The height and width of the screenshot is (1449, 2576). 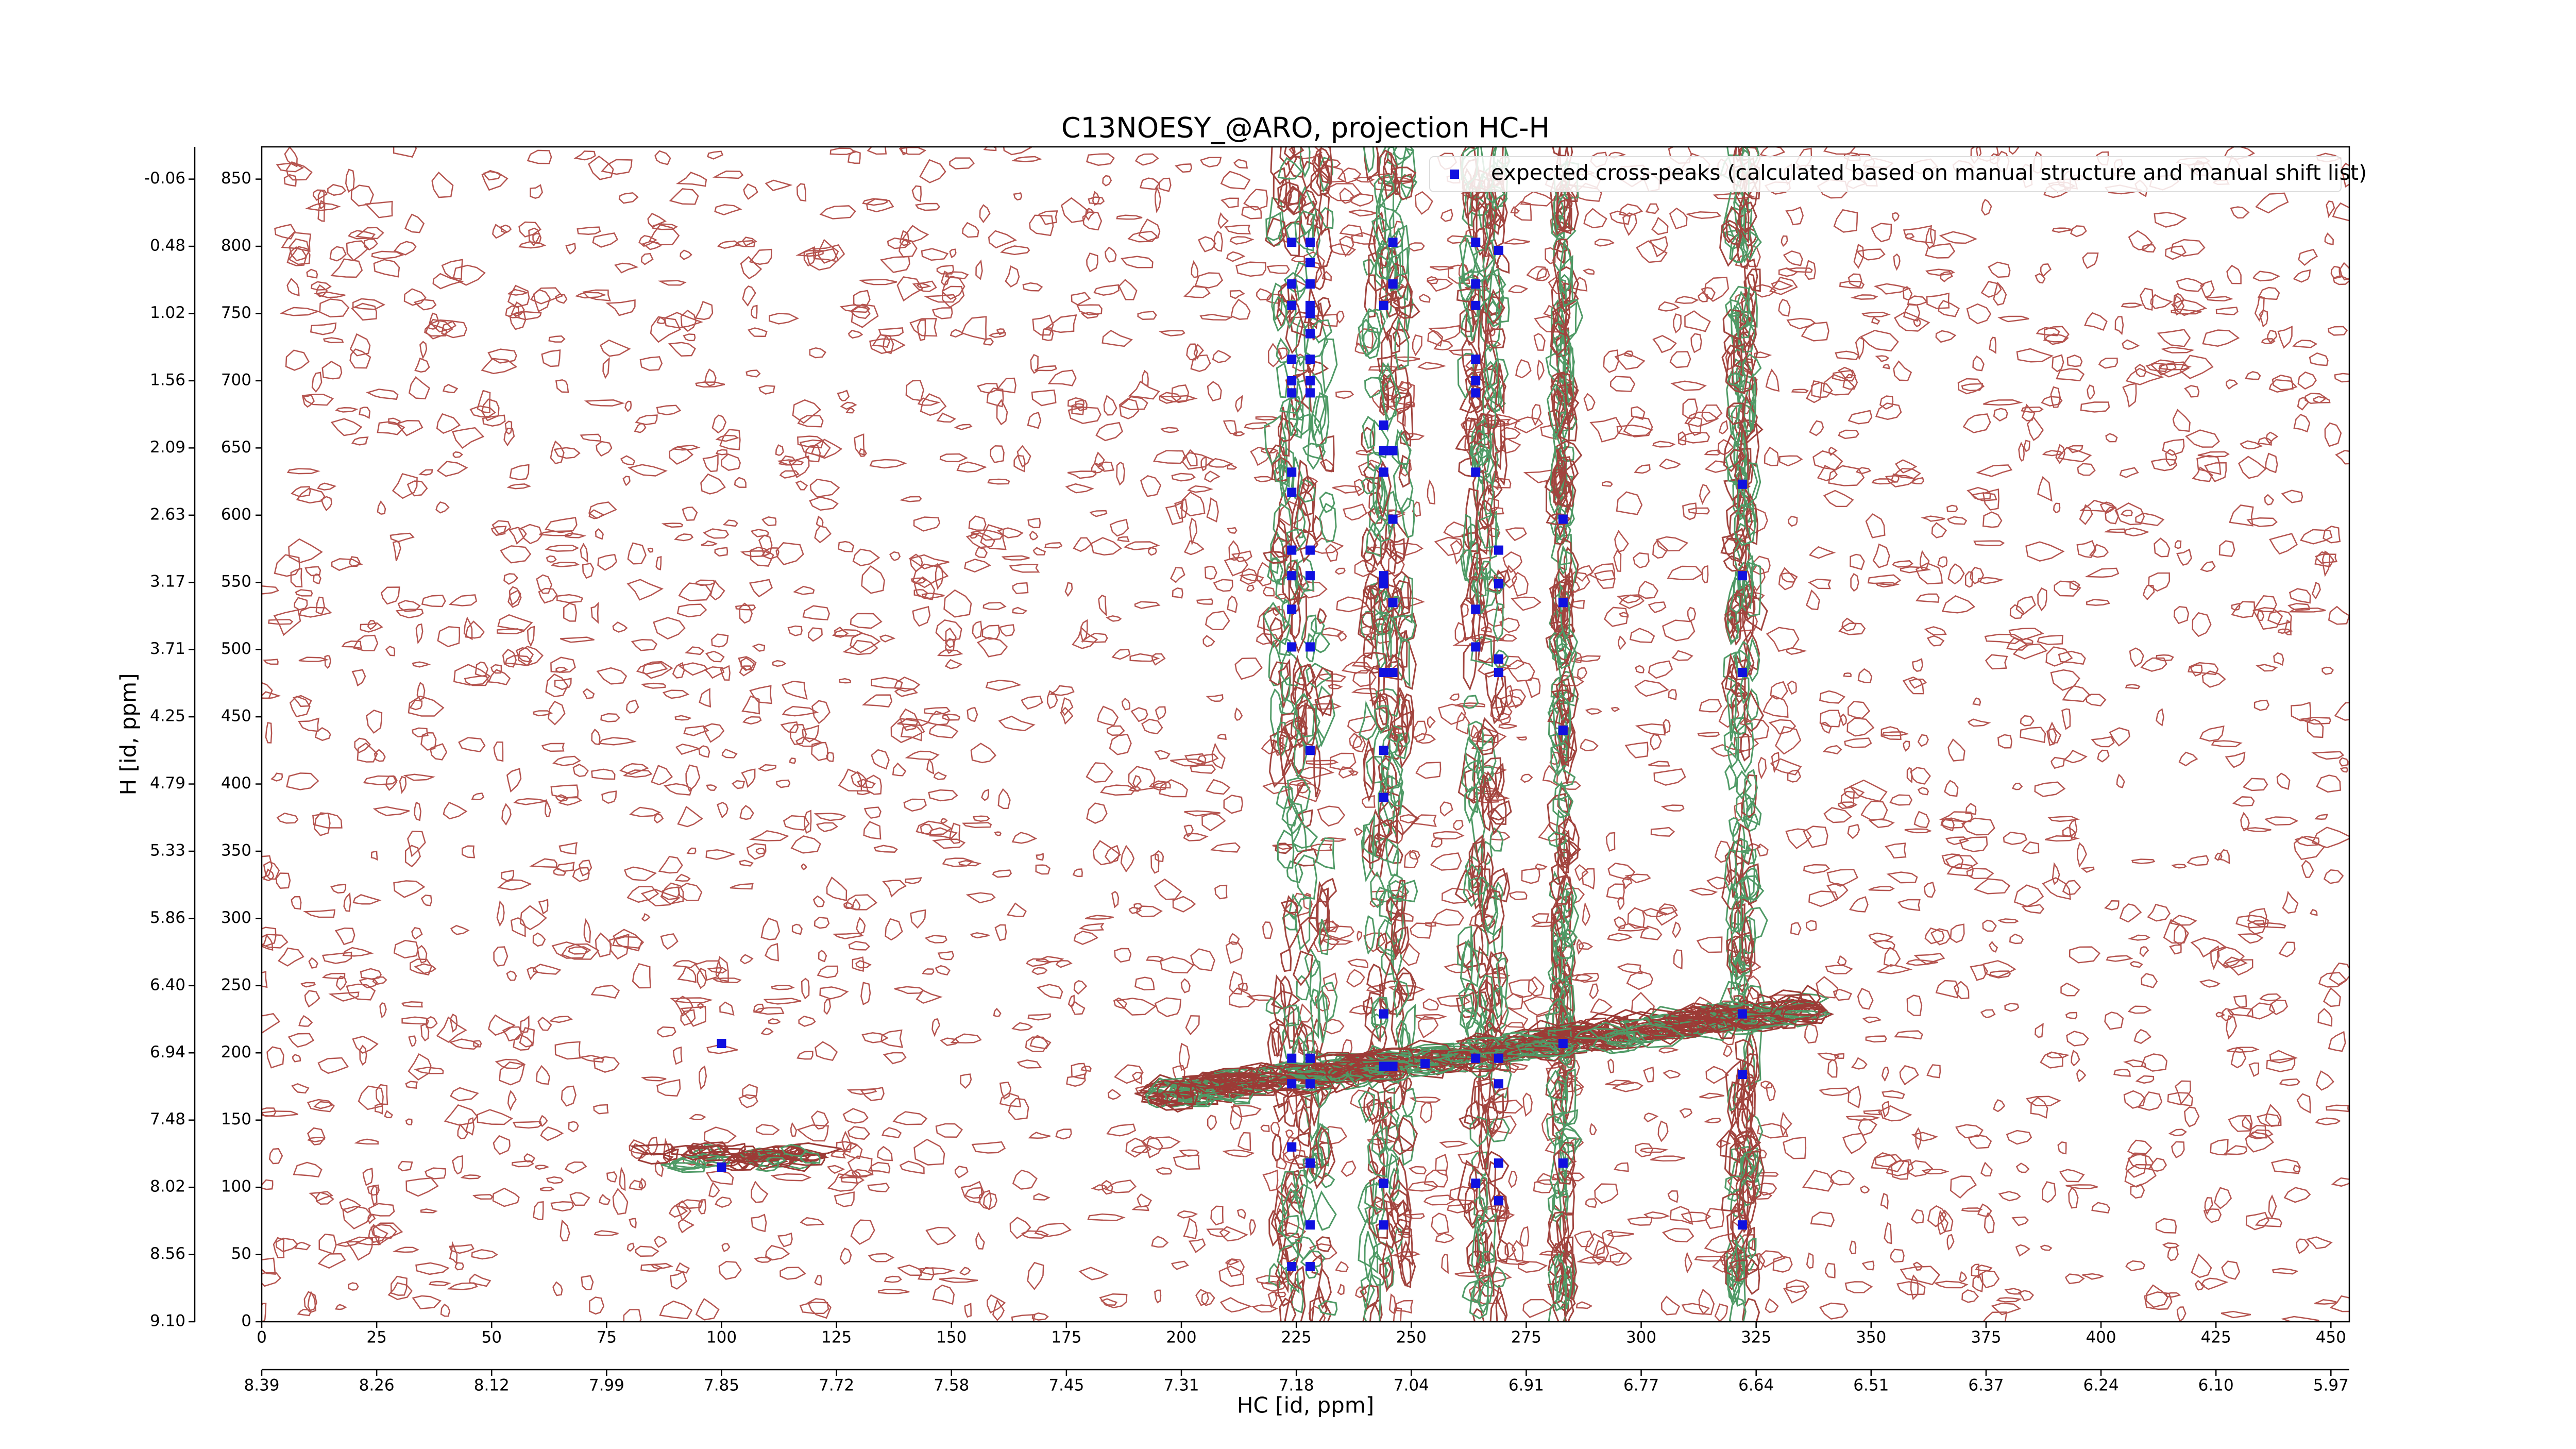 What do you see at coordinates (2331, 1385) in the screenshot?
I see `x2-tick-label: 5.97` at bounding box center [2331, 1385].